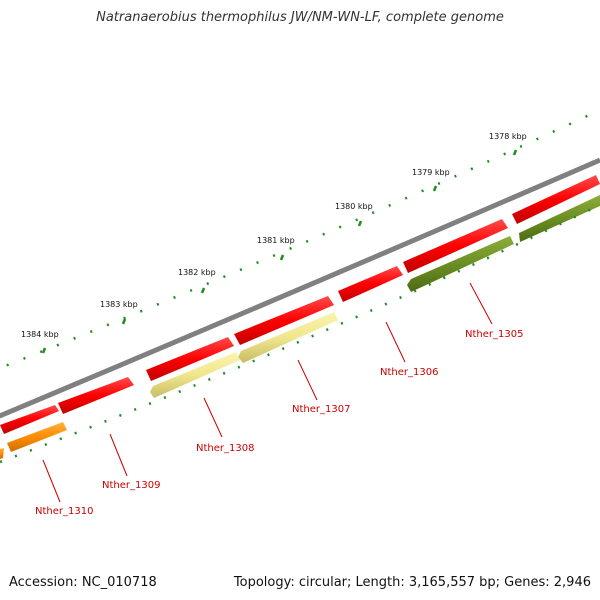 Image resolution: width=600 pixels, height=600 pixels. Describe the element at coordinates (119, 304) in the screenshot. I see `tick-label-1383: 1383 kbp` at that location.